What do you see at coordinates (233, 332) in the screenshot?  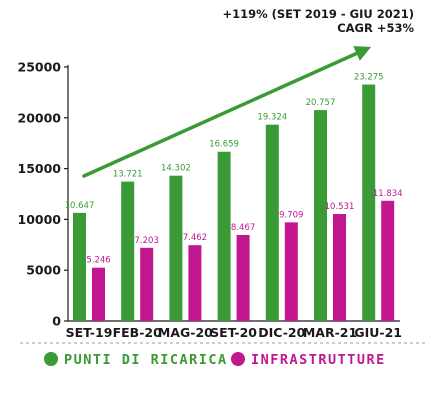 I see `x-tick-label: SET-20` at bounding box center [233, 332].